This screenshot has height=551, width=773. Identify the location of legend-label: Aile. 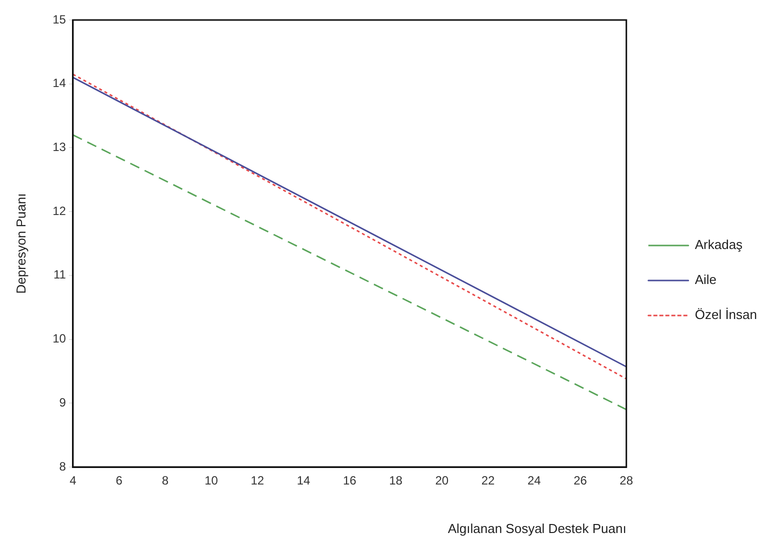
(705, 280).